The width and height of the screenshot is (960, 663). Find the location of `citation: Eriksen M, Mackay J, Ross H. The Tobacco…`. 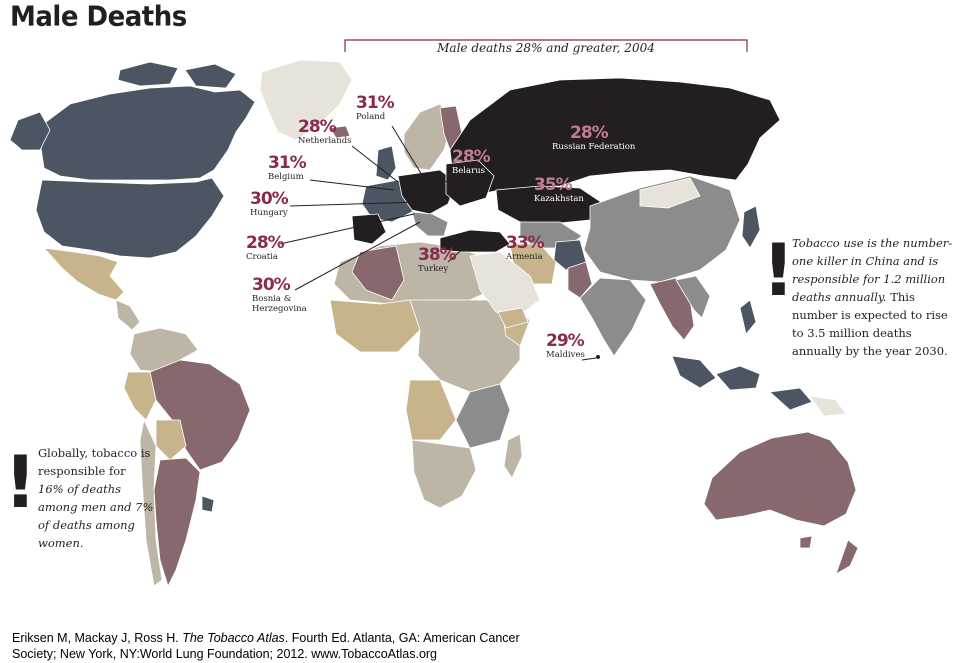

citation: Eriksen M, Mackay J, Ross H. The Tobacco… is located at coordinates (272, 646).